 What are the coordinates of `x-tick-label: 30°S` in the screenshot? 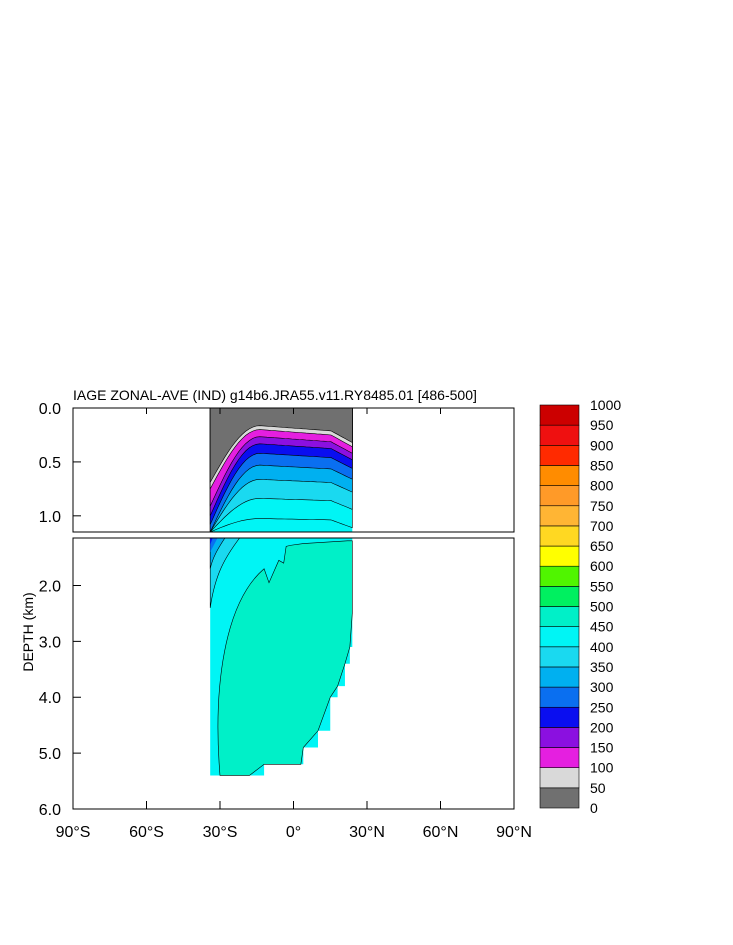 It's located at (220, 832).